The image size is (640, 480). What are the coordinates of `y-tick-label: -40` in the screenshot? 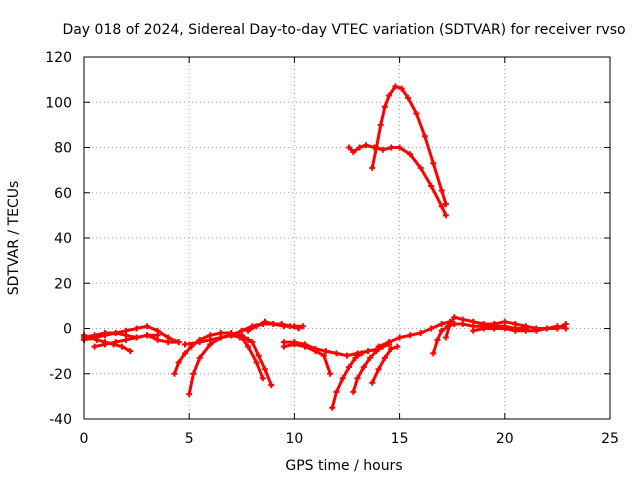 It's located at (60, 420).